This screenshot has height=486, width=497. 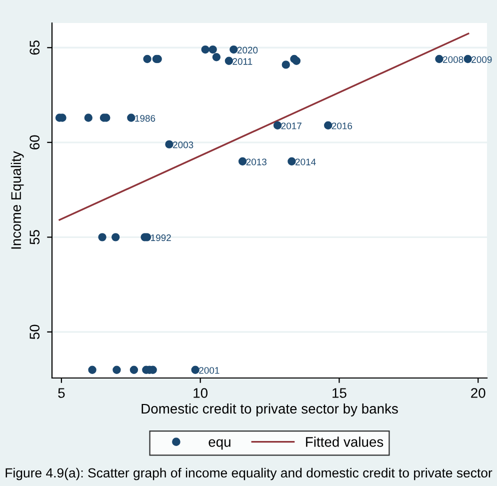 I want to click on annotation: 2008, so click(x=453, y=59).